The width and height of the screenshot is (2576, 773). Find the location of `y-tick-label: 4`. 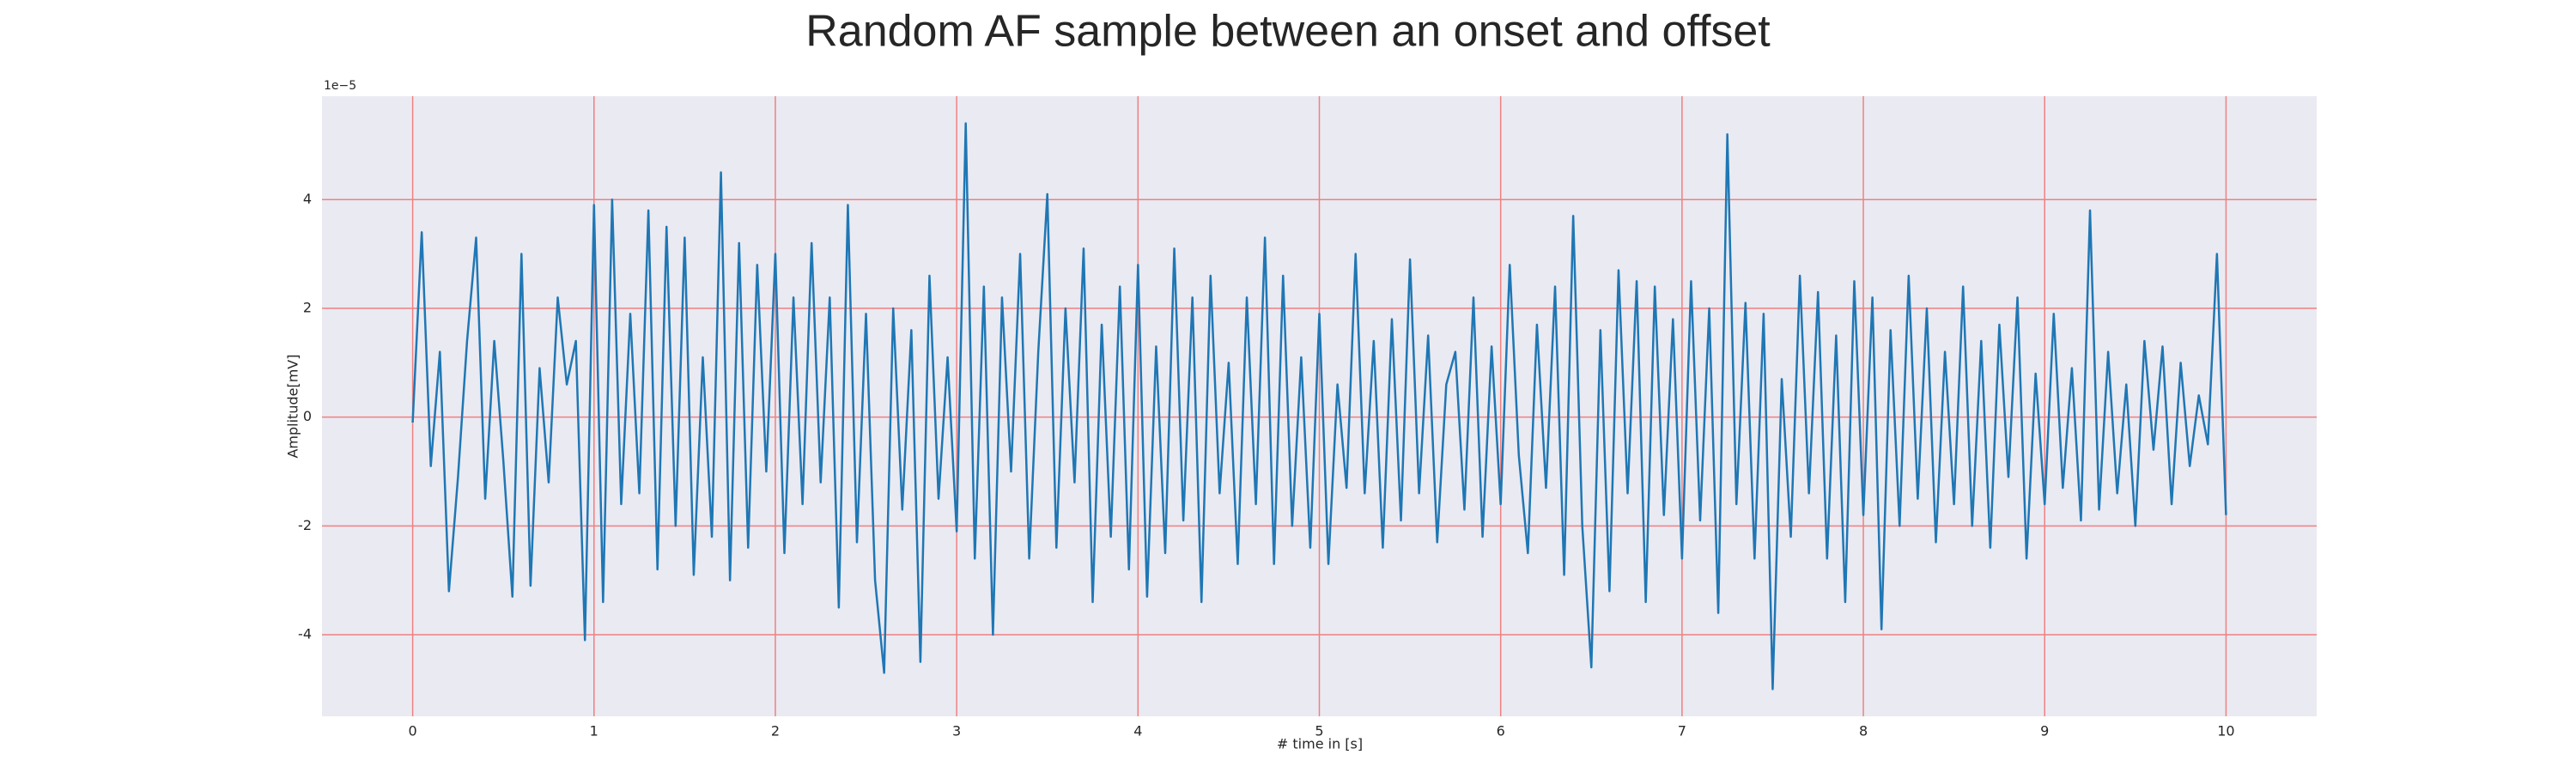

y-tick-label: 4 is located at coordinates (307, 199).